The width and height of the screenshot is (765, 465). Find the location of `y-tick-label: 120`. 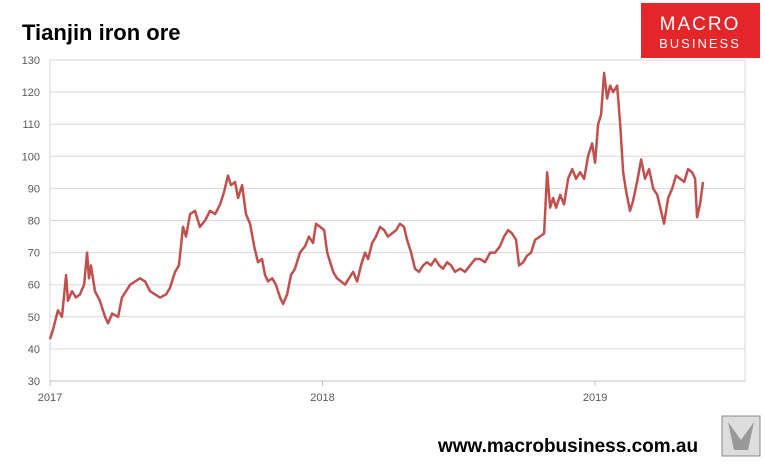

y-tick-label: 120 is located at coordinates (31, 93).